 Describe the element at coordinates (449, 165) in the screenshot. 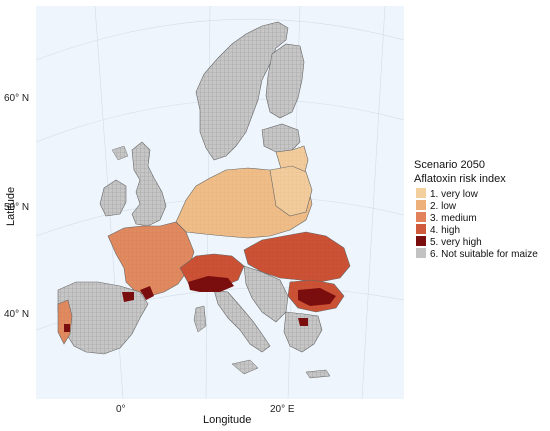

I see `legend-title: Scenario 2050` at that location.